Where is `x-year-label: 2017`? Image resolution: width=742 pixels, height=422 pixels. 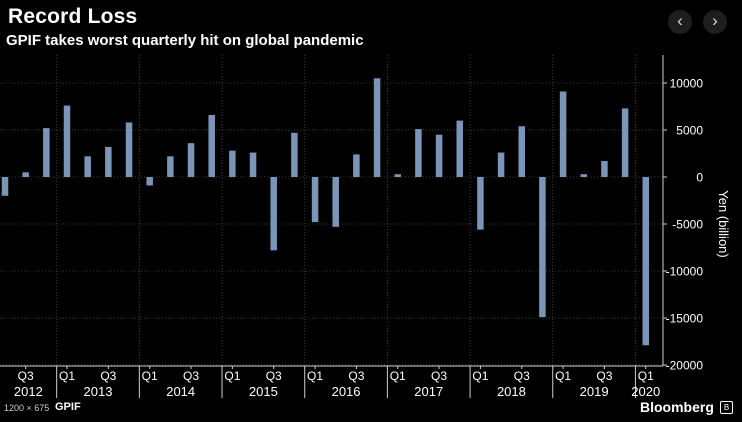
x-year-label: 2017 is located at coordinates (428, 391).